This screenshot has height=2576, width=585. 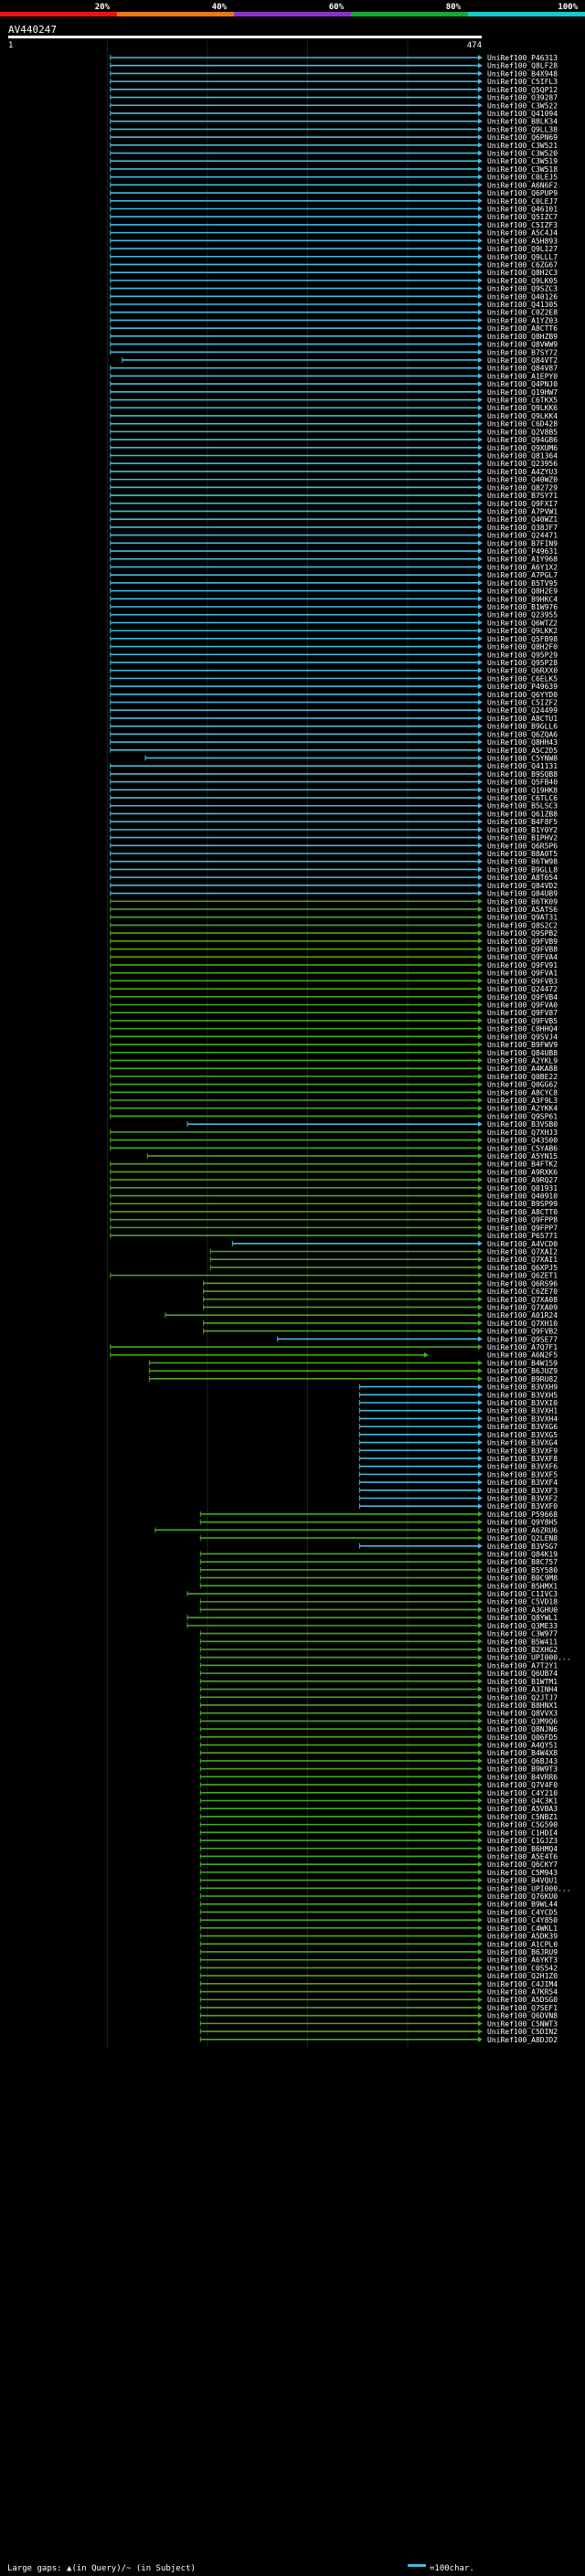 I want to click on hit-row: UniRef100_B3VXF5, so click(x=458, y=1474).